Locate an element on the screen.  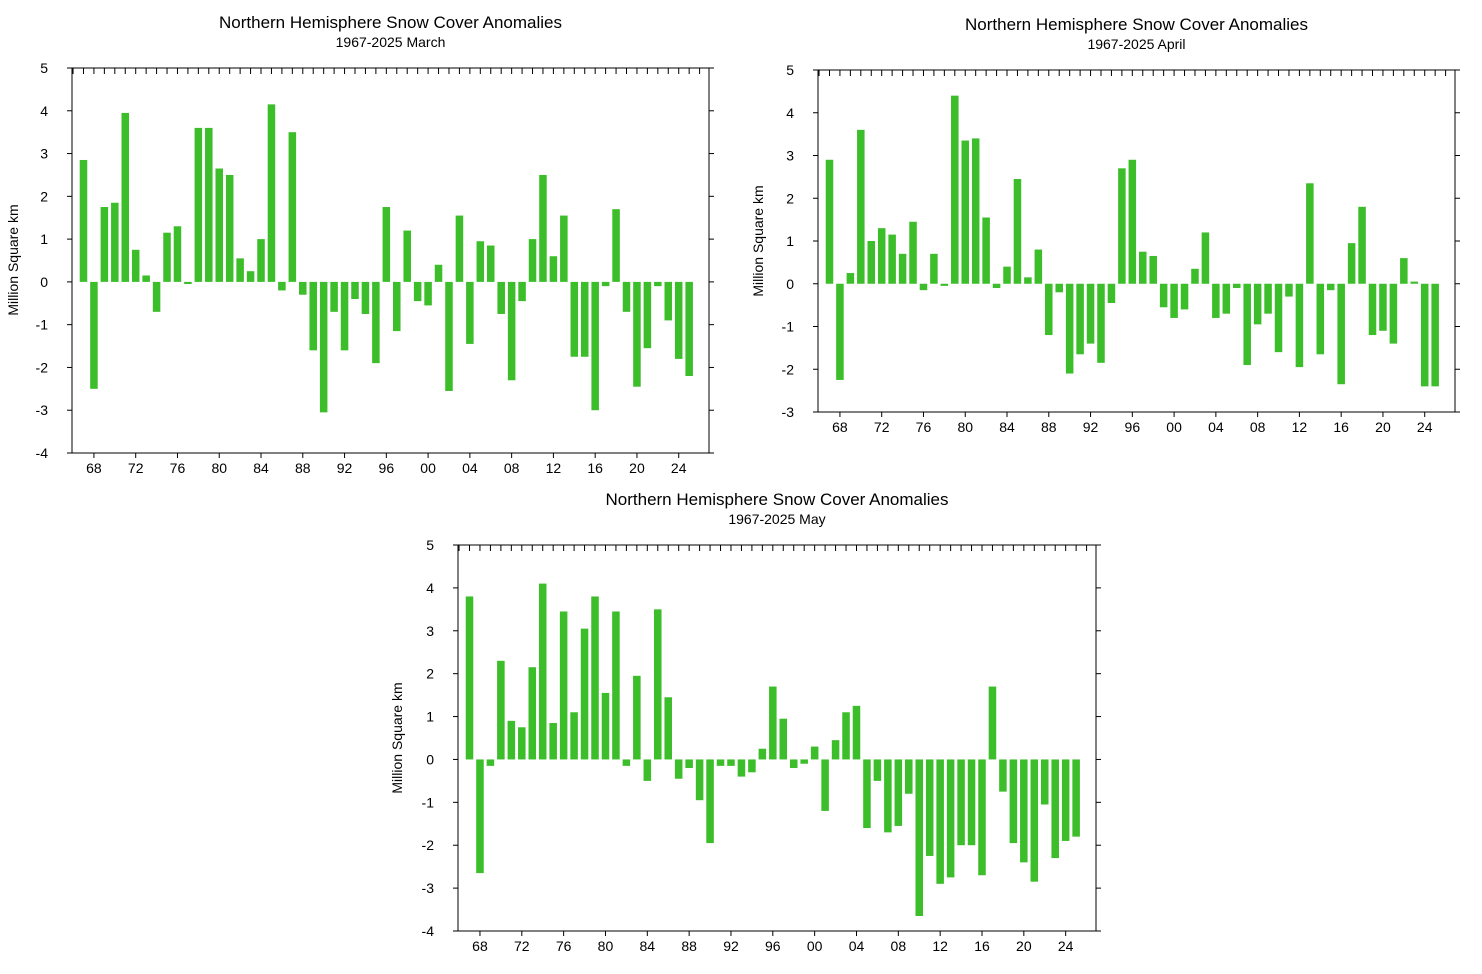
bar-1985 is located at coordinates (271, 193).